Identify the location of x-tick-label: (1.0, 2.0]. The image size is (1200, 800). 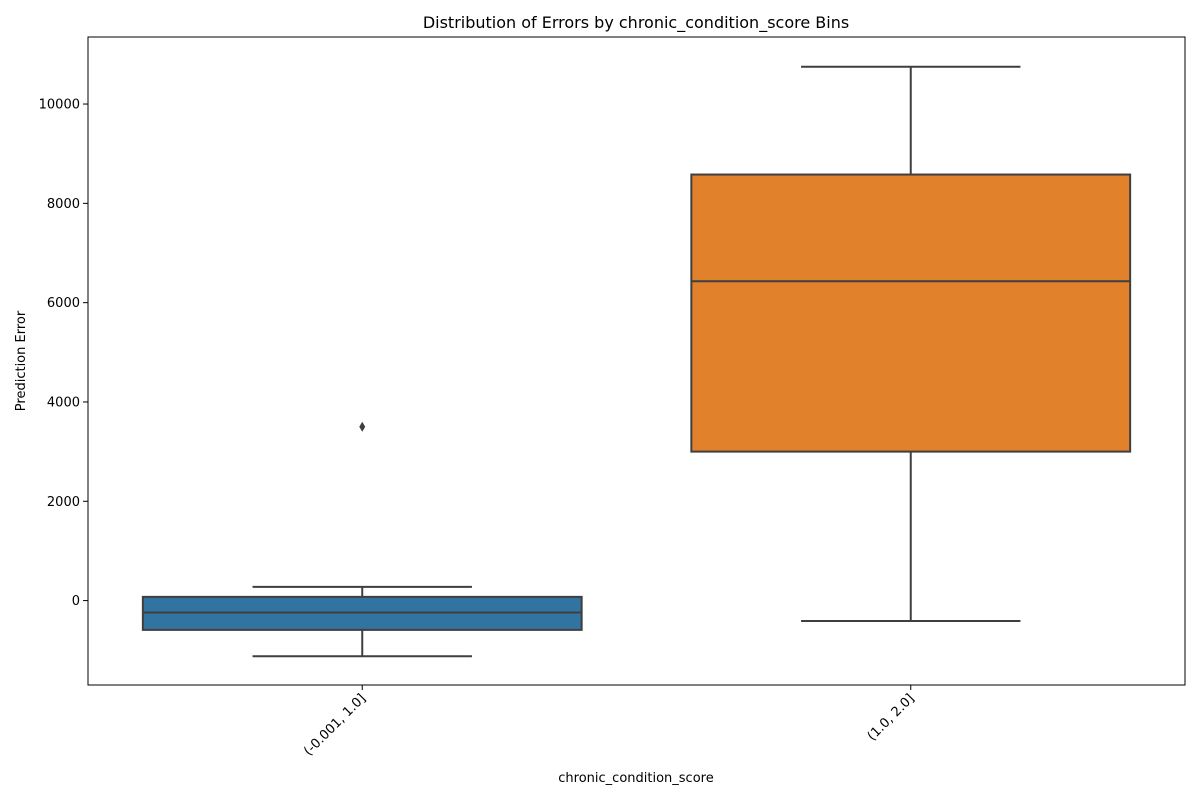
(891, 717).